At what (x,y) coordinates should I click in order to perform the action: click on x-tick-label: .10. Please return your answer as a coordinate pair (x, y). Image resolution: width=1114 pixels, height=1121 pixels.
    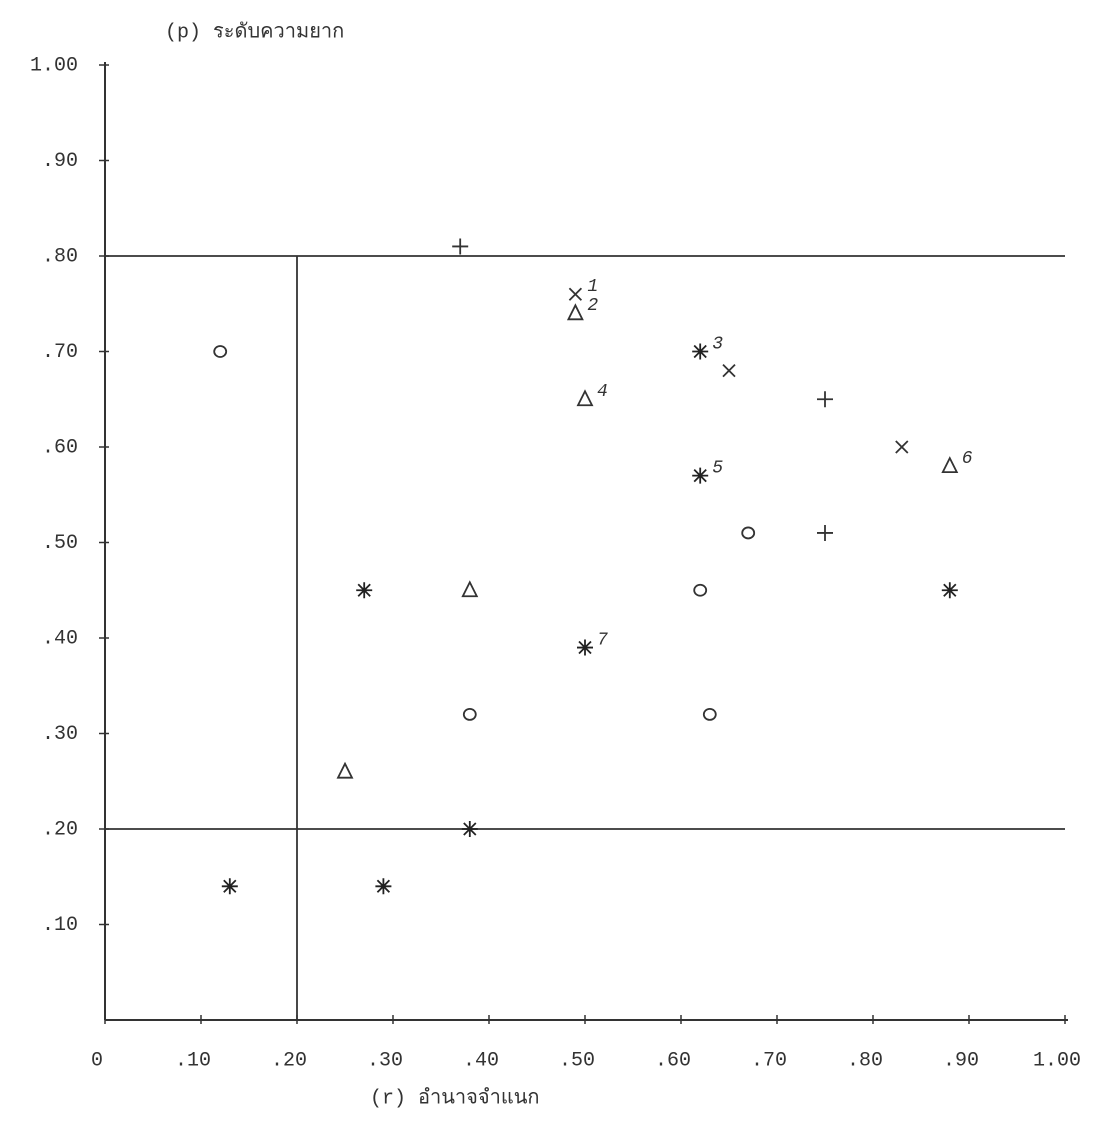
    Looking at the image, I should click on (193, 1060).